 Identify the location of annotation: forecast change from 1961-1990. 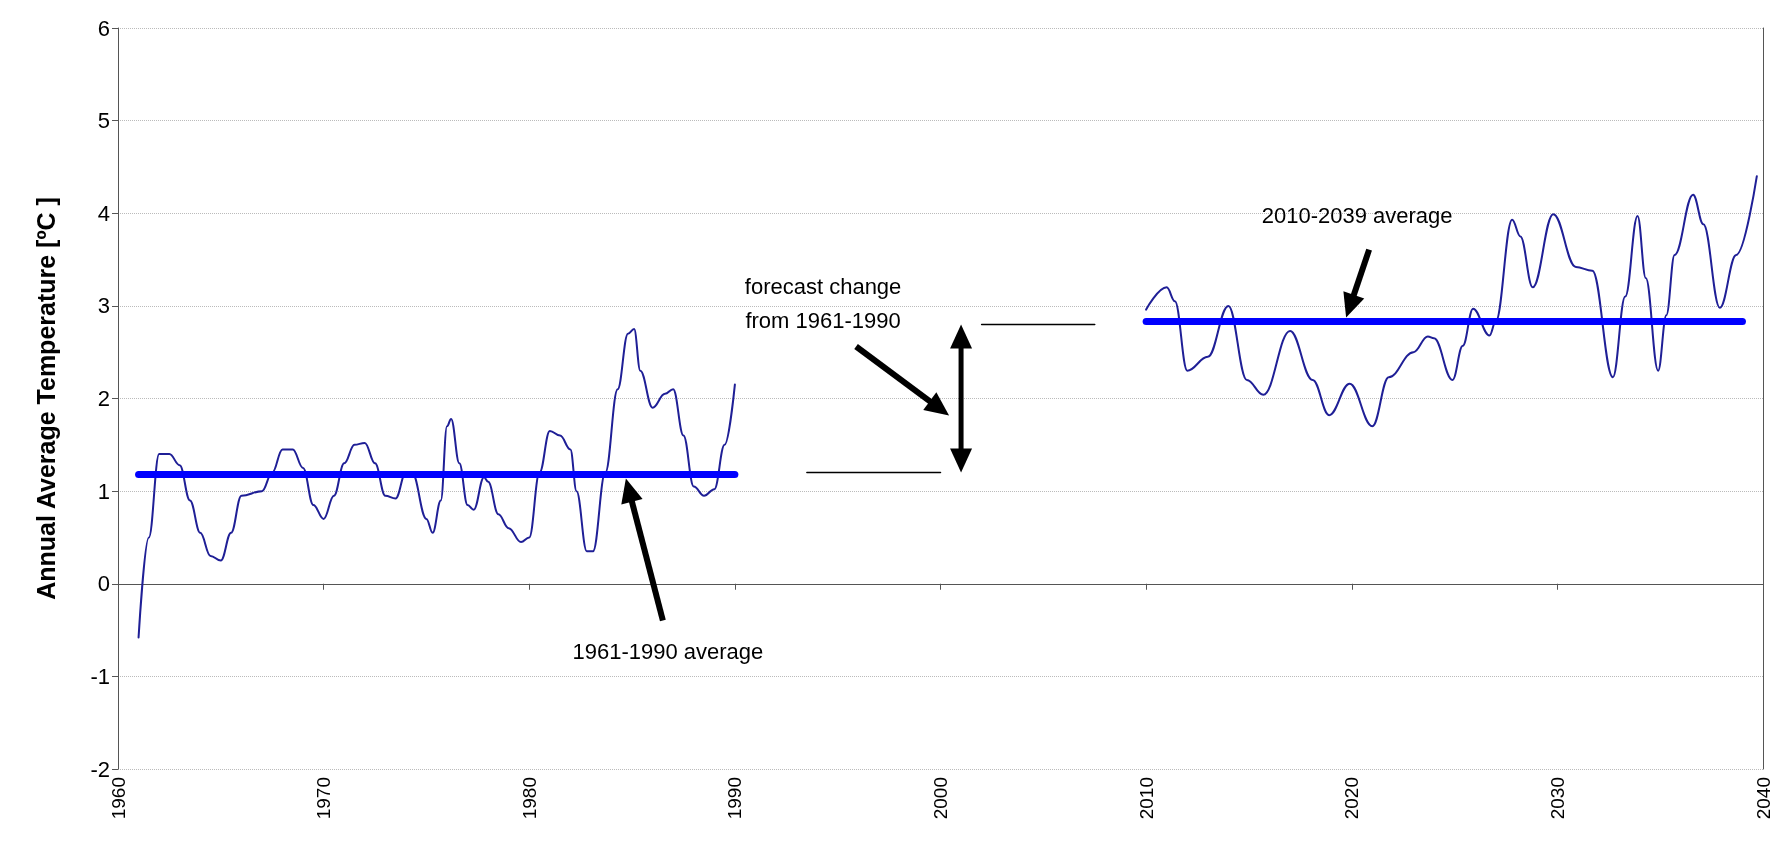
(823, 303).